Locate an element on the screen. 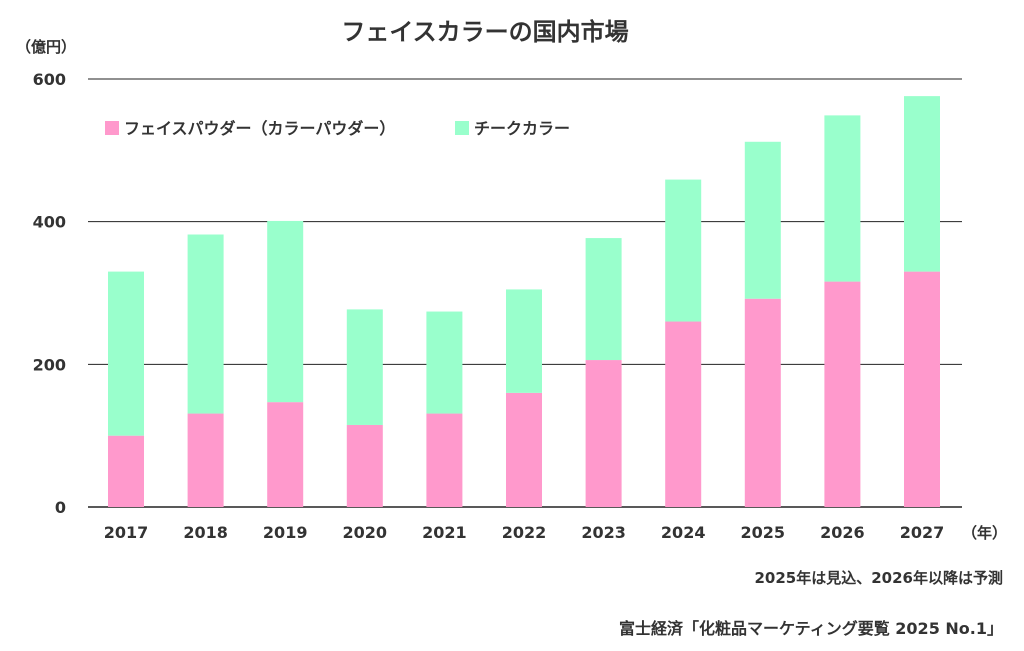 The image size is (1024, 651). bar-cheek-color-2023 is located at coordinates (603, 299).